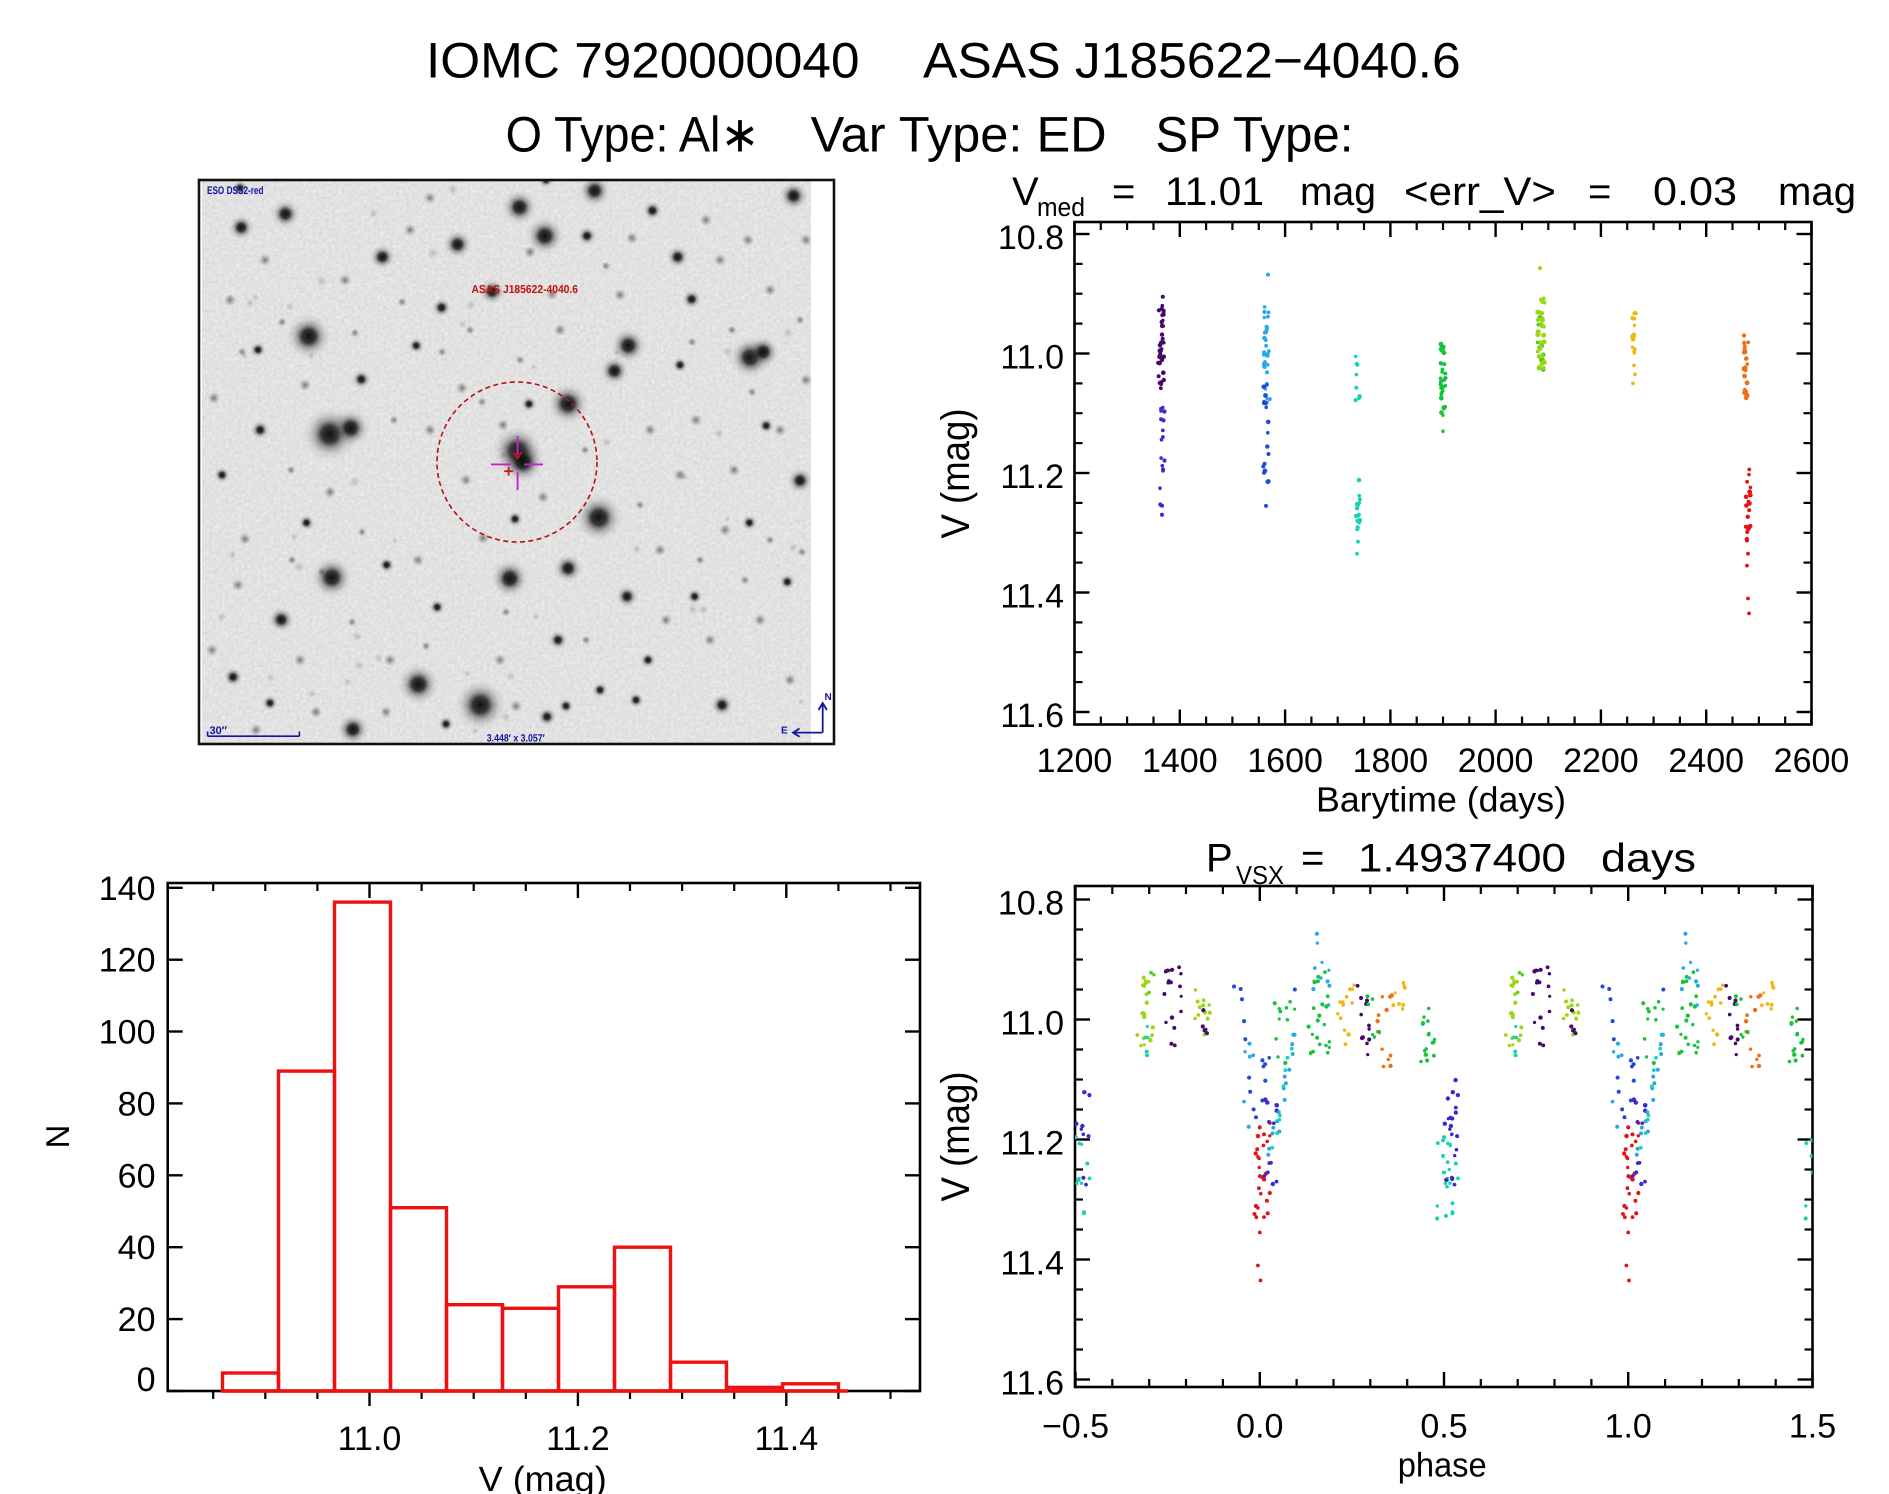 The image size is (1889, 1494). I want to click on svg-text: 1800, so click(1391, 761).